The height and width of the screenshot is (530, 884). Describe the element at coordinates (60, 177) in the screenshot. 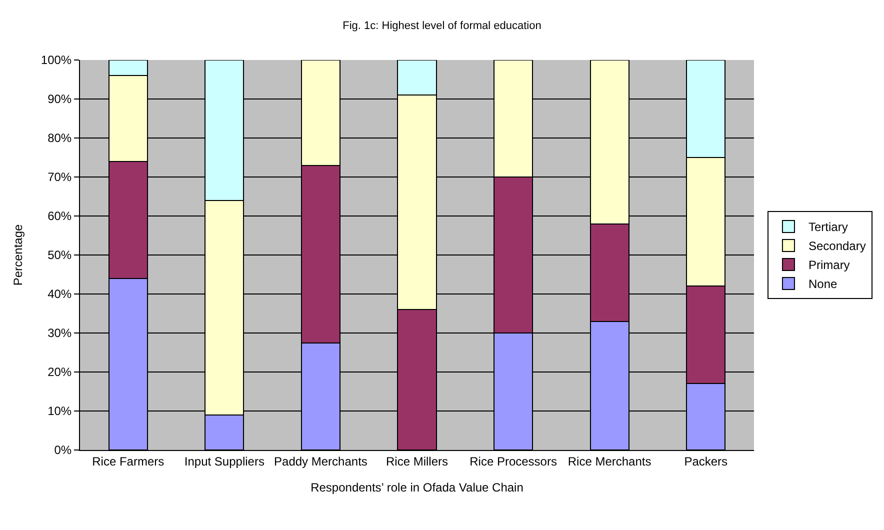

I see `y-tick-label: 70%` at that location.